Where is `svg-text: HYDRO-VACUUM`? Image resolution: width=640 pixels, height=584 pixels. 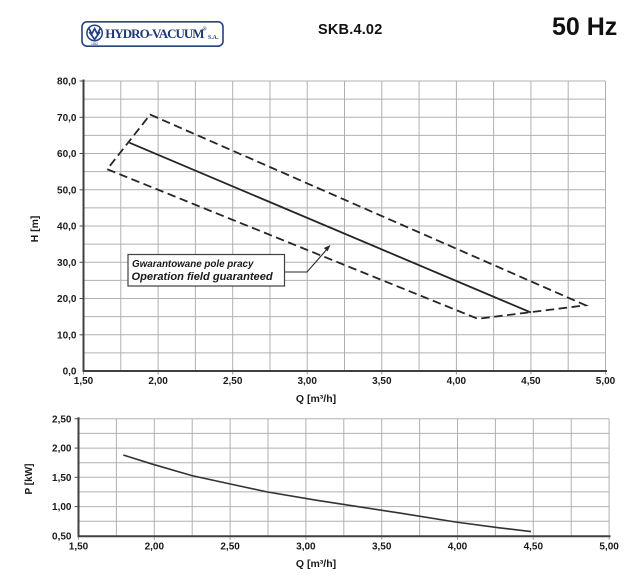 svg-text: HYDRO-VACUUM is located at coordinates (154, 33).